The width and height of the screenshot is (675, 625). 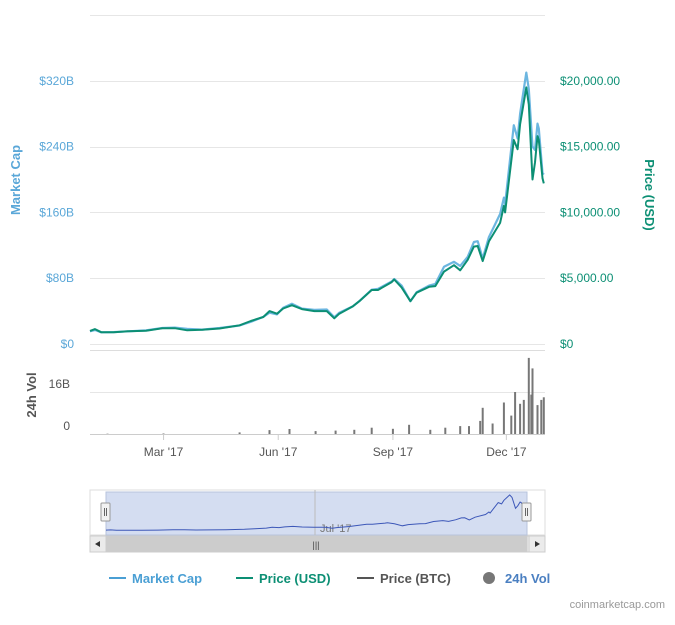 What do you see at coordinates (105, 512) in the screenshot?
I see `navigator-left-handle` at bounding box center [105, 512].